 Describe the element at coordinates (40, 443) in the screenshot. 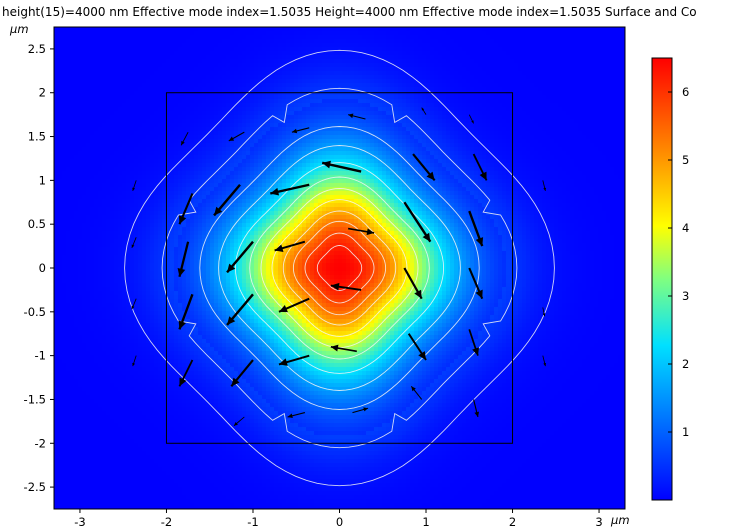

I see `y-tick-label: -2` at that location.